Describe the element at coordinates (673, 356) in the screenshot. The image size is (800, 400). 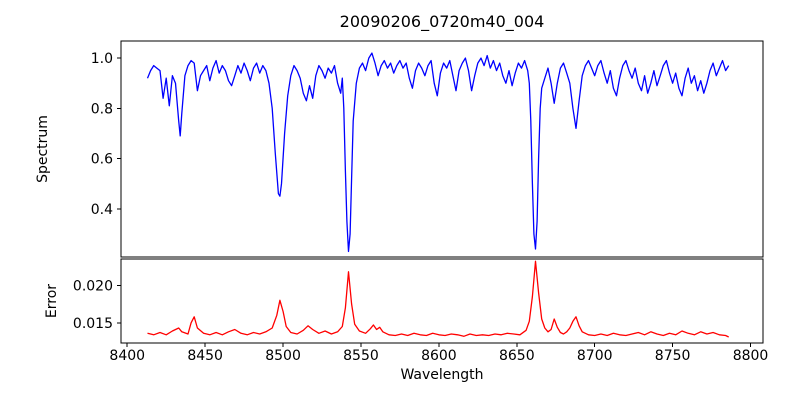
I see `x-tick-label: 8750` at that location.